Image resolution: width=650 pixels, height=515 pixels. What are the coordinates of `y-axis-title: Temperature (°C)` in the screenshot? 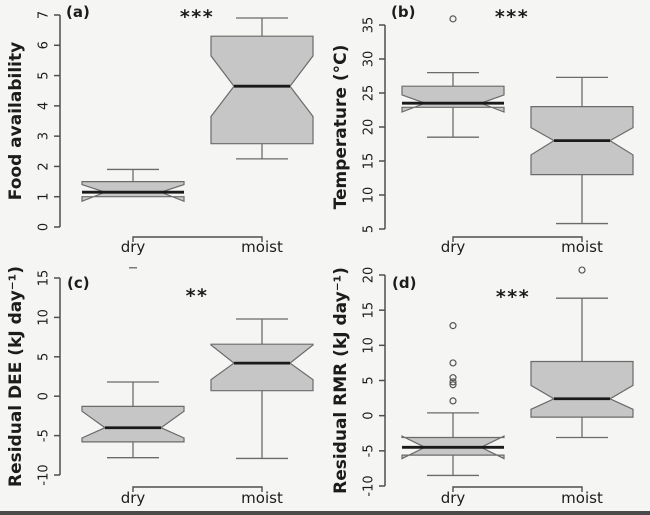 It's located at (341, 127).